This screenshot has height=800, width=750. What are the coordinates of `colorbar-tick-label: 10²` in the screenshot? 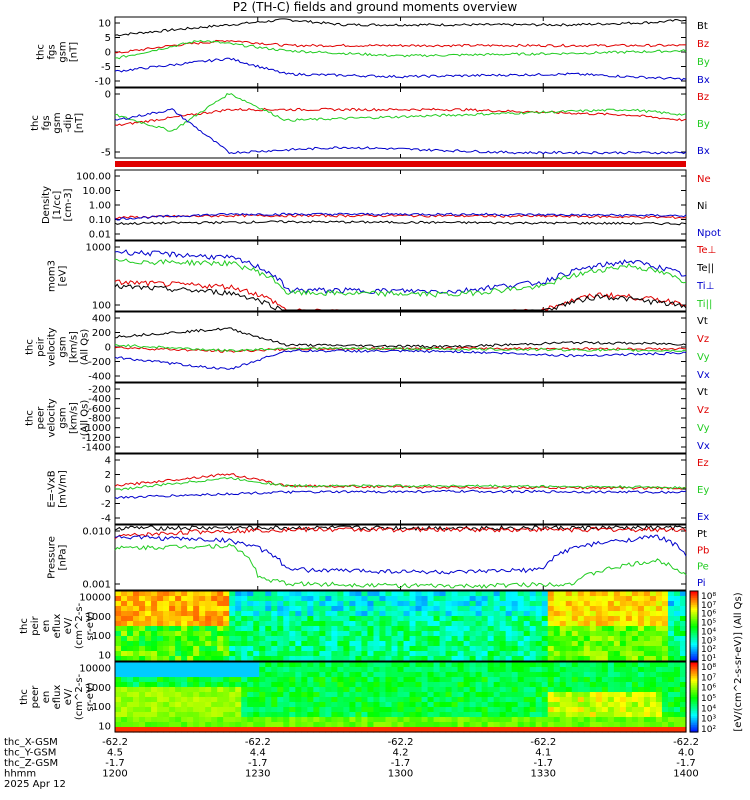 It's located at (708, 650).